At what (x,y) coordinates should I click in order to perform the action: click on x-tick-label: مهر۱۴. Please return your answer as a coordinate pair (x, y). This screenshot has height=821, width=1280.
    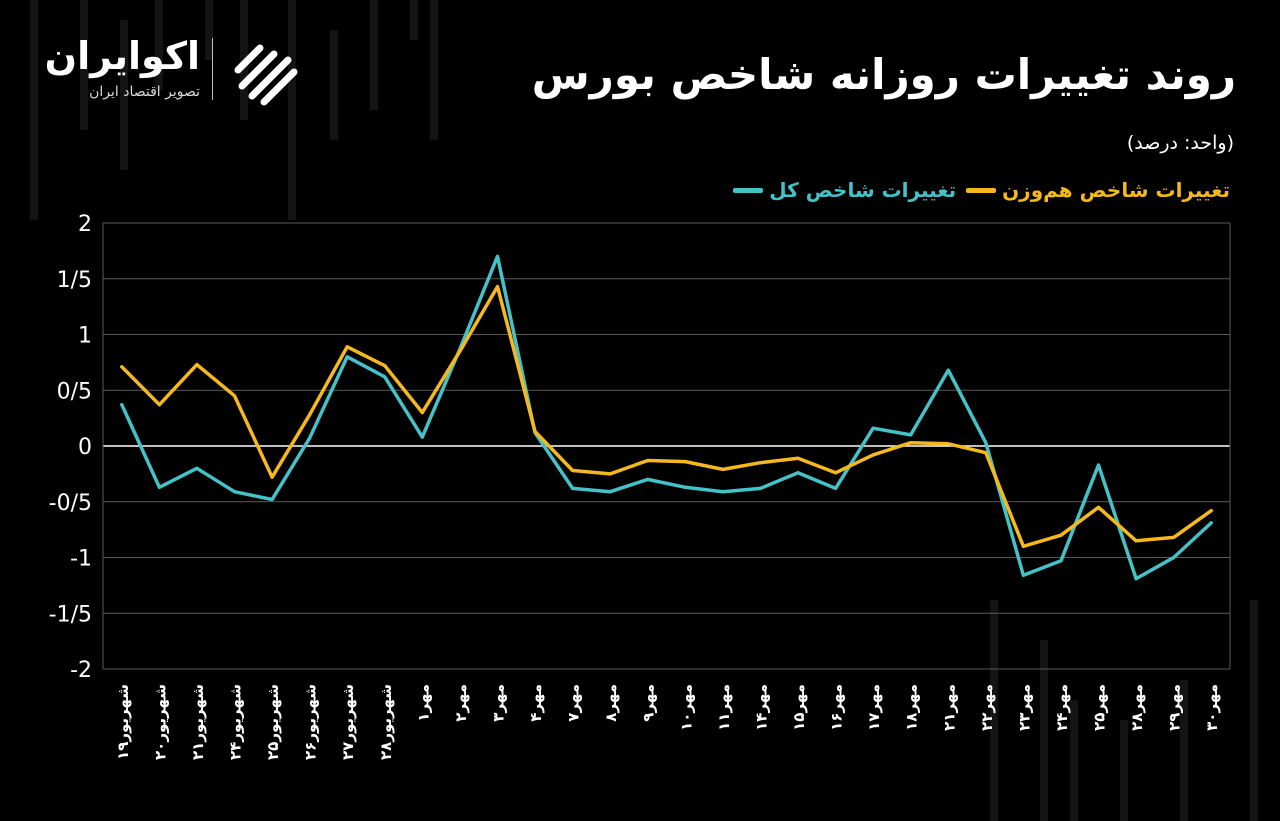
    Looking at the image, I should click on (761, 707).